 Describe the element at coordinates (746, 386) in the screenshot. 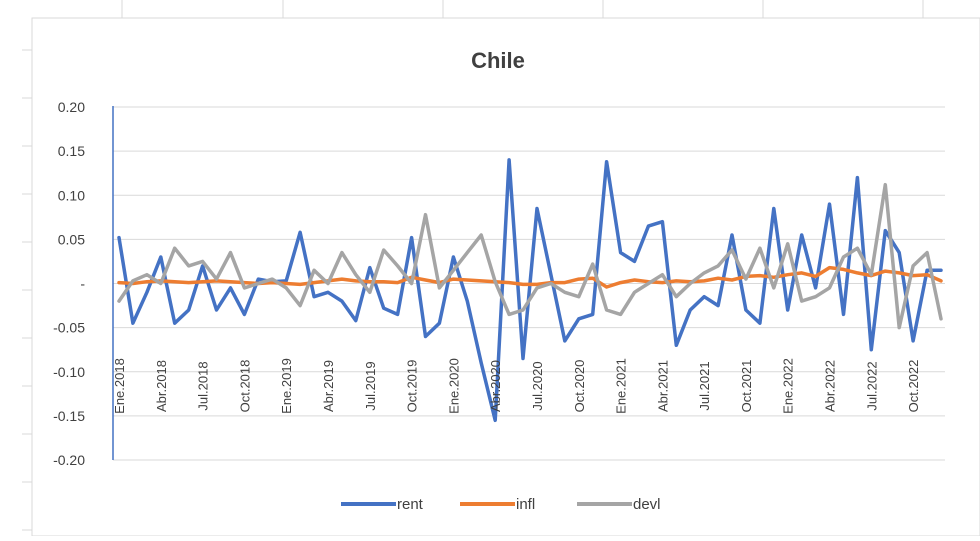

I see `x-tick-label: Oct.2021` at that location.